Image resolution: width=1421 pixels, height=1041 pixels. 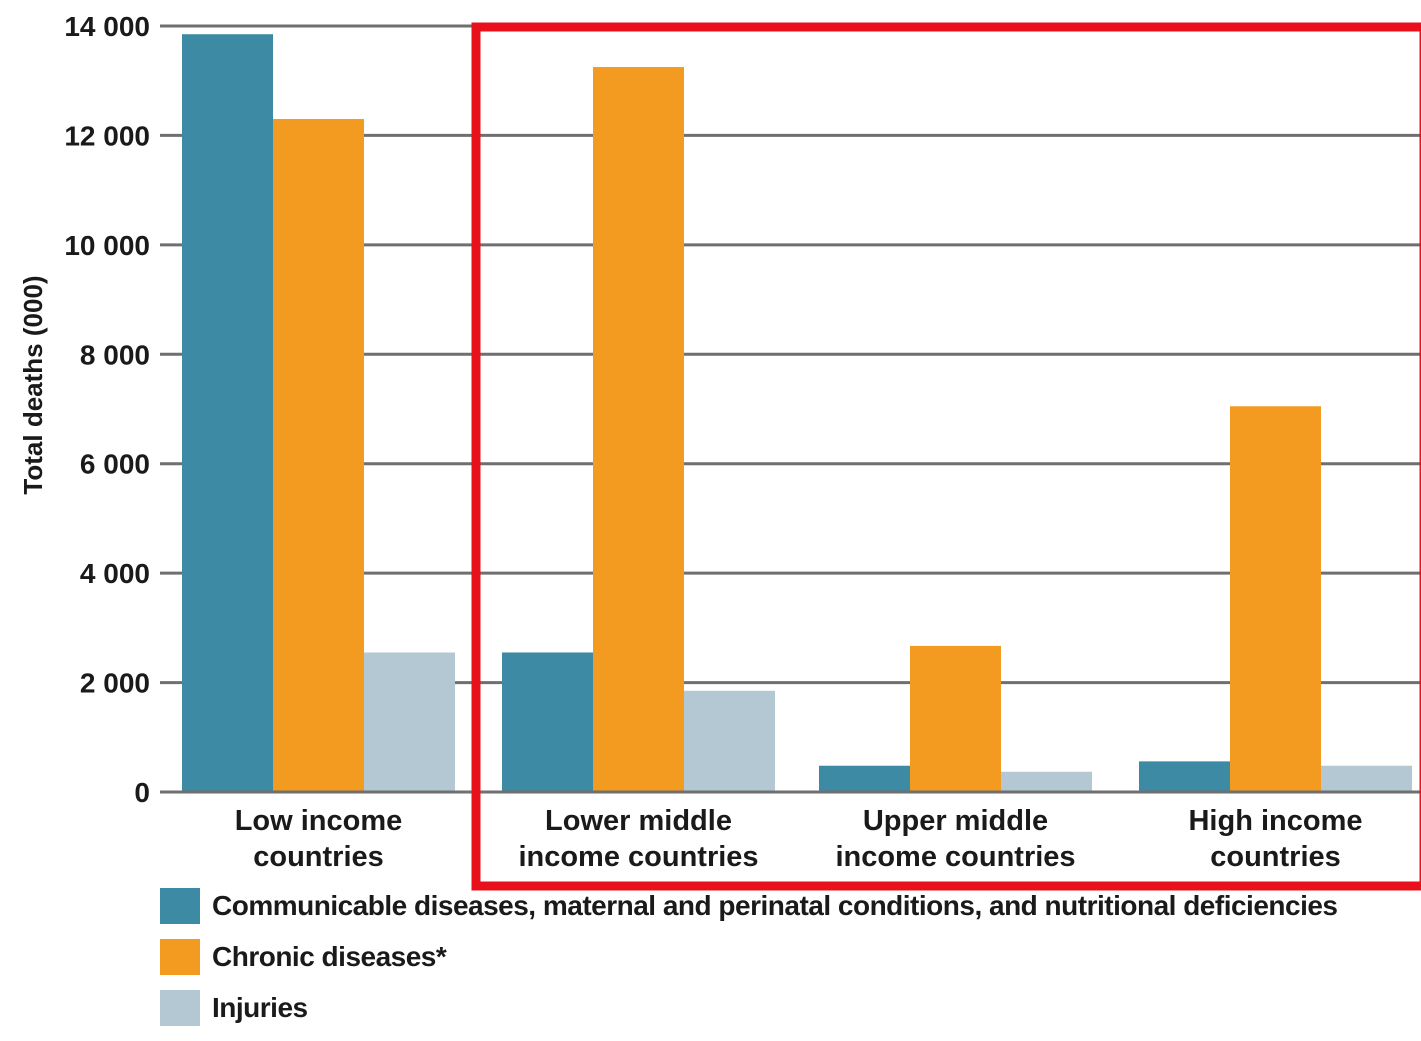 What do you see at coordinates (180, 957) in the screenshot?
I see `legend-swatch-chronic` at bounding box center [180, 957].